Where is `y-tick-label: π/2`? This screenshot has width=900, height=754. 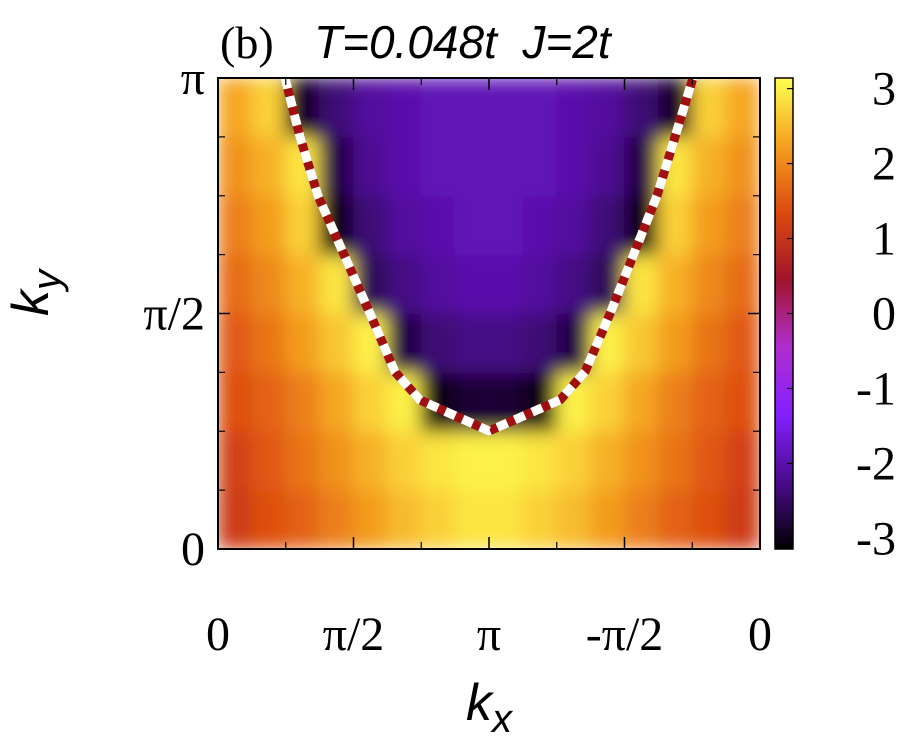 y-tick-label: π/2 is located at coordinates (174, 314).